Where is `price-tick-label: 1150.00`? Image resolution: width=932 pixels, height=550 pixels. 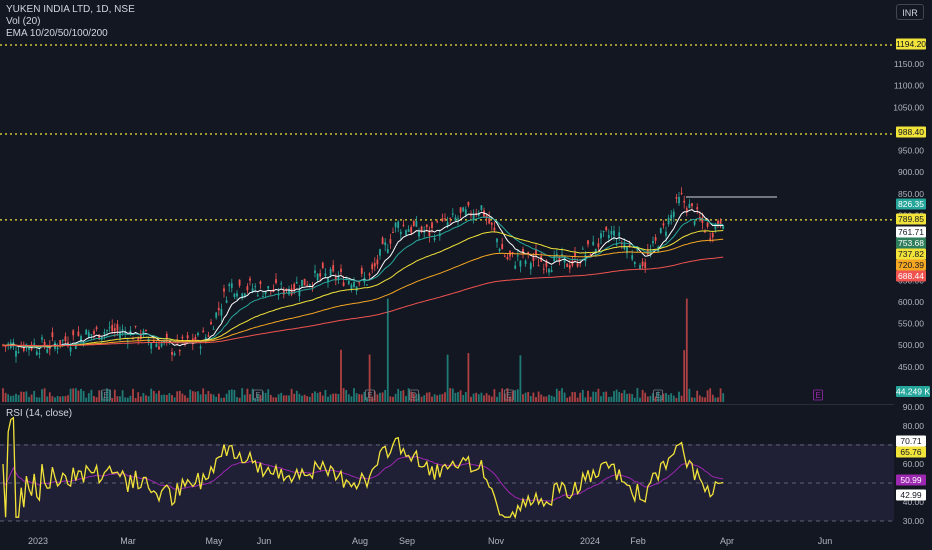
price-tick-label: 1150.00 is located at coordinates (909, 64).